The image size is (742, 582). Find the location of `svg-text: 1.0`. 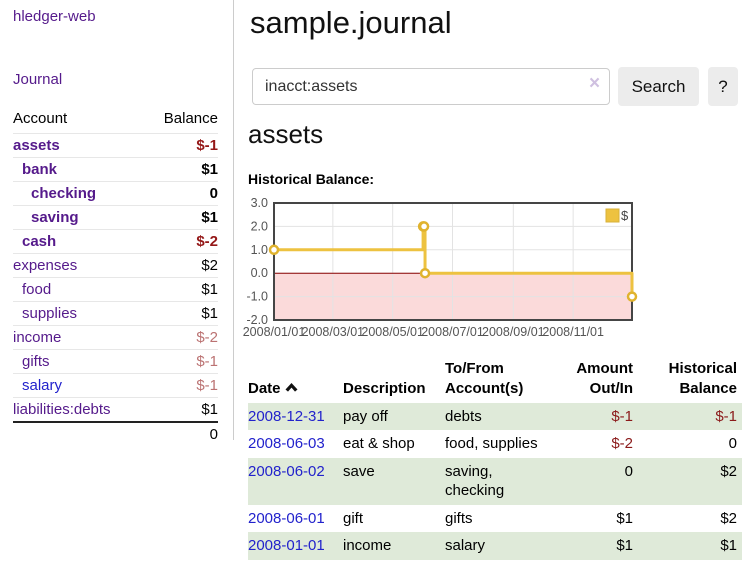

svg-text: 1.0 is located at coordinates (259, 250).